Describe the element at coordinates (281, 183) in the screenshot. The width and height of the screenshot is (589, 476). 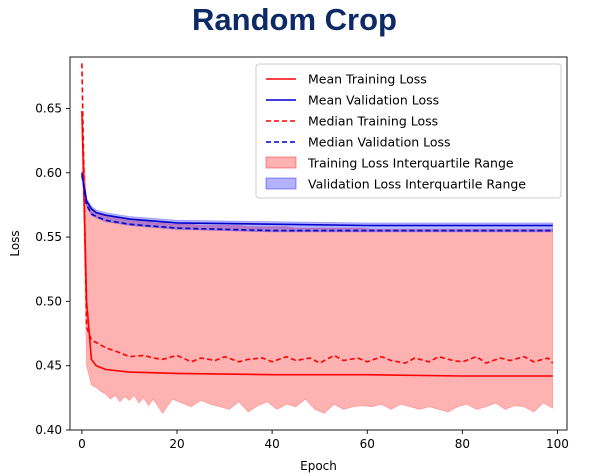
I see `validation-loss-interquartile-range-legend-swatch` at that location.